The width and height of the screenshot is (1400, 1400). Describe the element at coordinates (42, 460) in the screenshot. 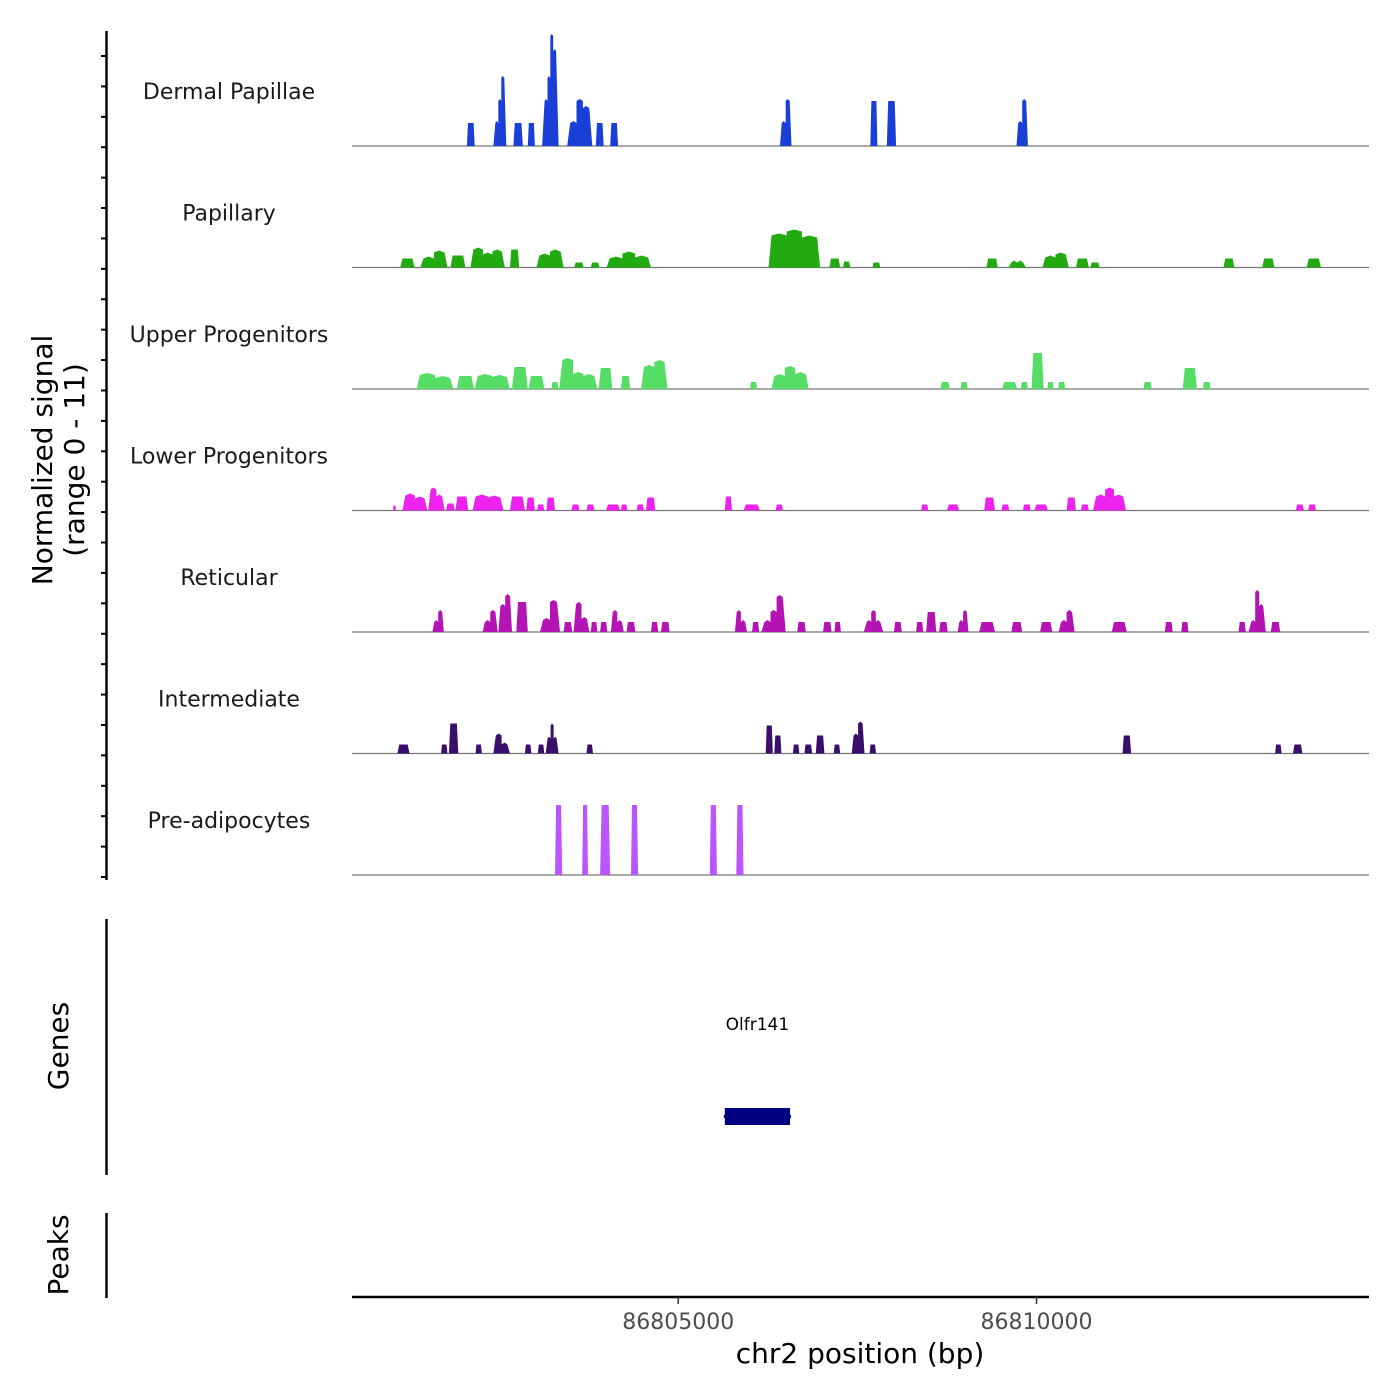

I see `y-axis-title-line1: Normalized signal` at that location.